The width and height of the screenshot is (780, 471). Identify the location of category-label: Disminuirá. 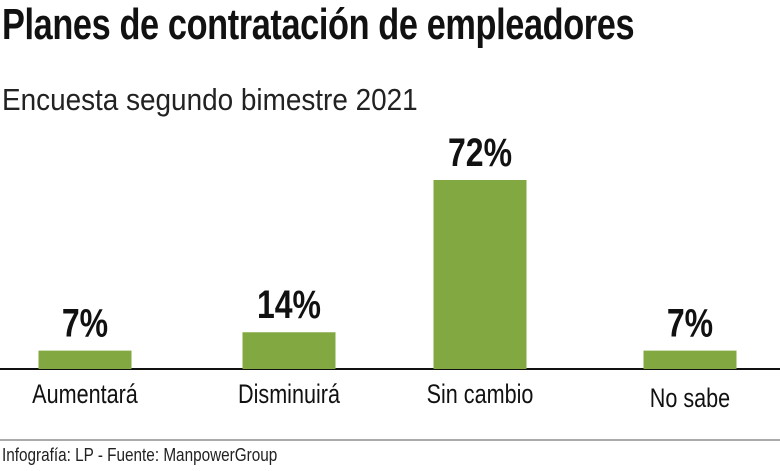
(289, 395).